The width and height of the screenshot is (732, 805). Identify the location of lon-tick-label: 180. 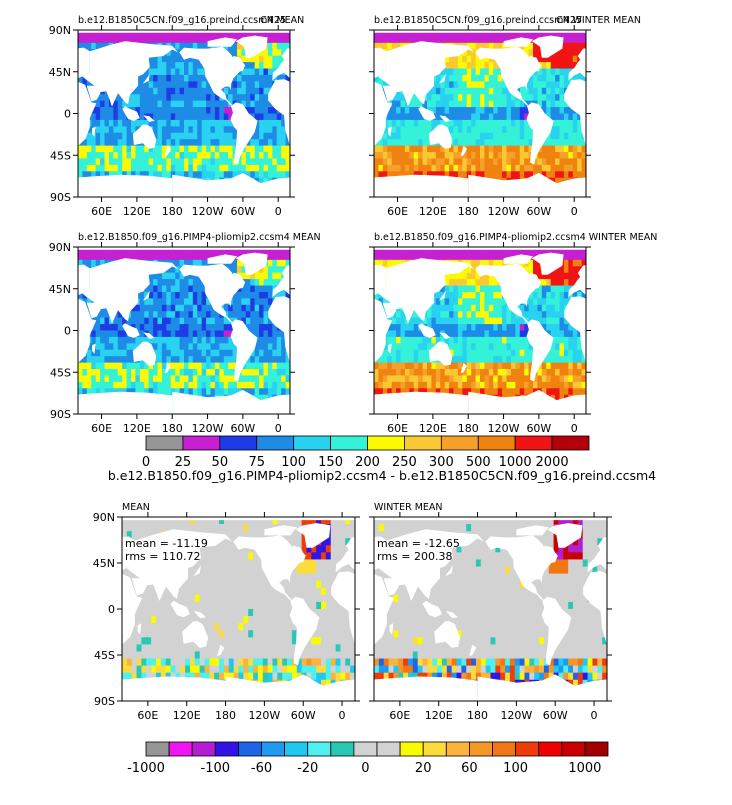
(468, 211).